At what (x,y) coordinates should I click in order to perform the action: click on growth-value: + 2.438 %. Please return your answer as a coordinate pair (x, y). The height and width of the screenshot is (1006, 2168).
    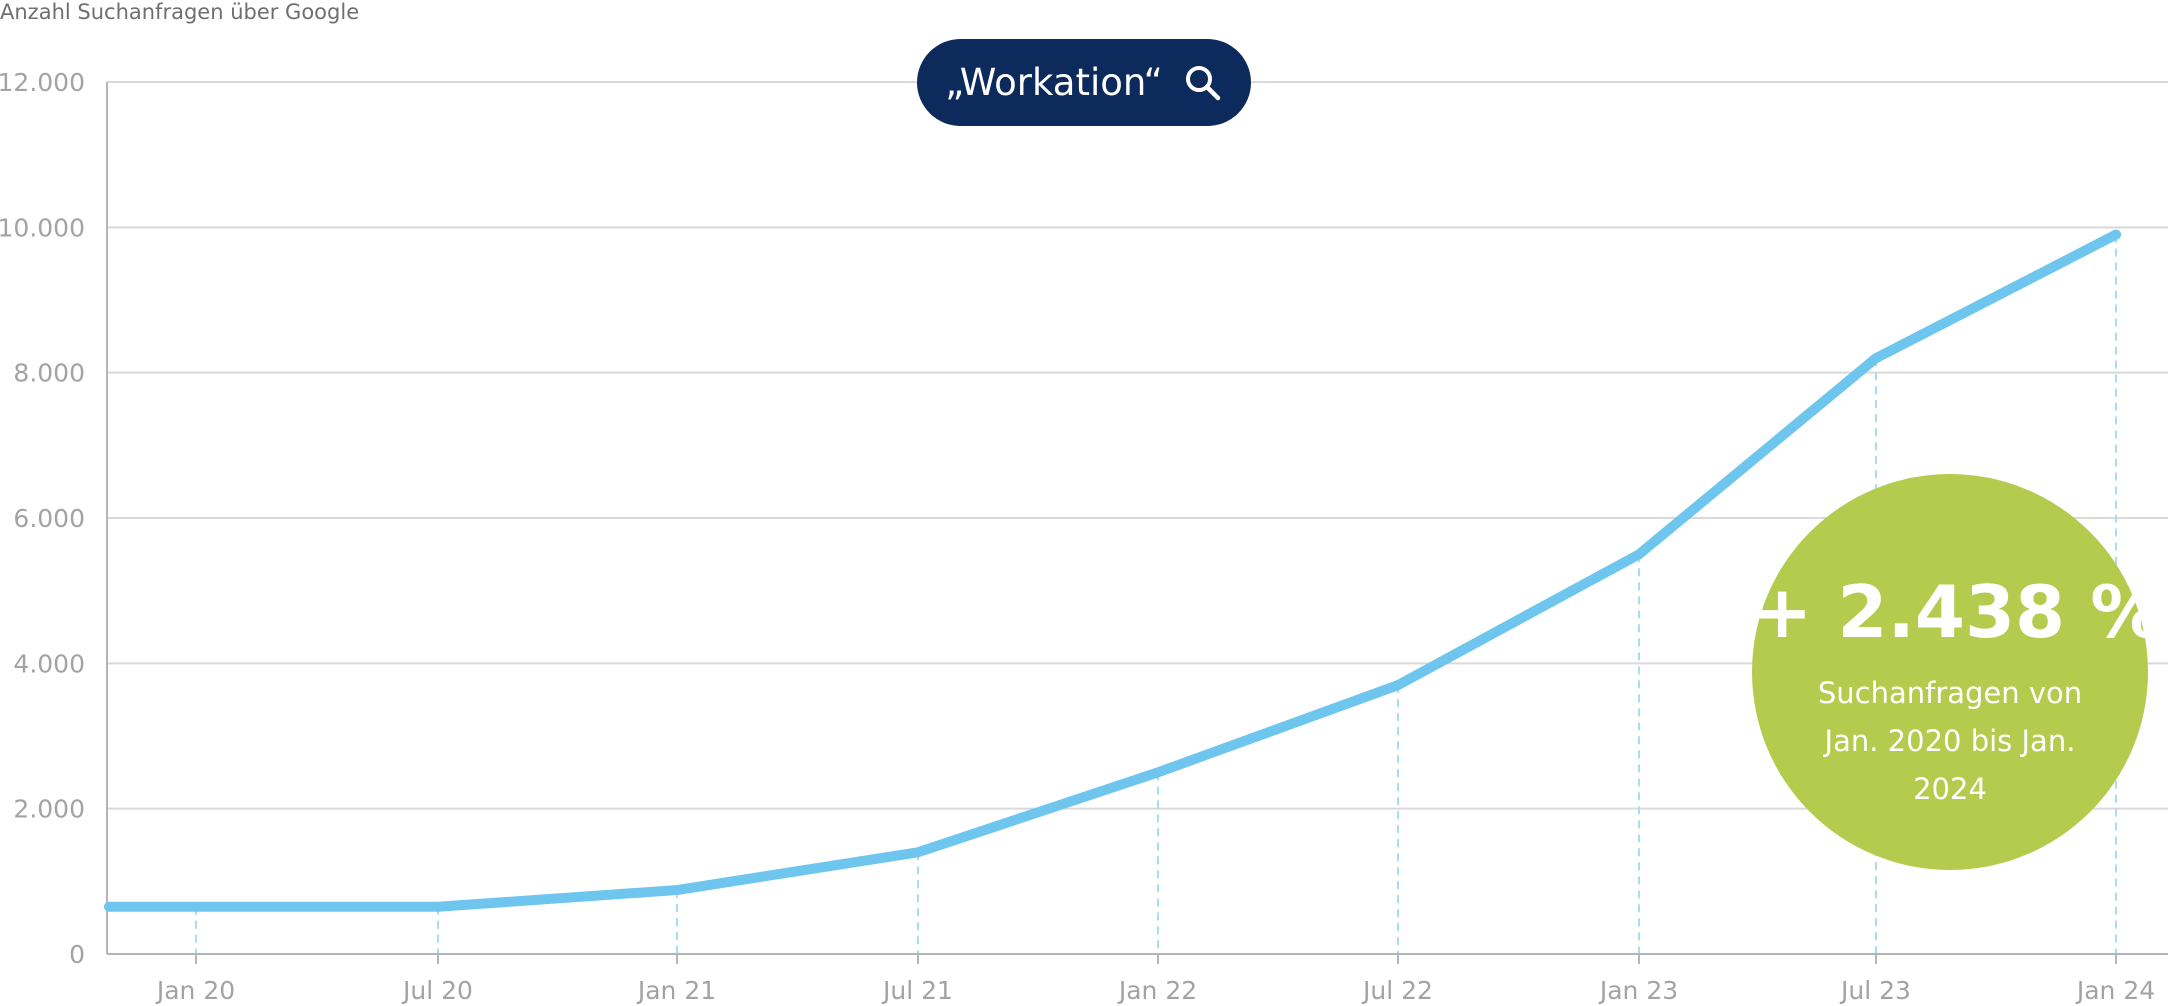
    Looking at the image, I should click on (1957, 612).